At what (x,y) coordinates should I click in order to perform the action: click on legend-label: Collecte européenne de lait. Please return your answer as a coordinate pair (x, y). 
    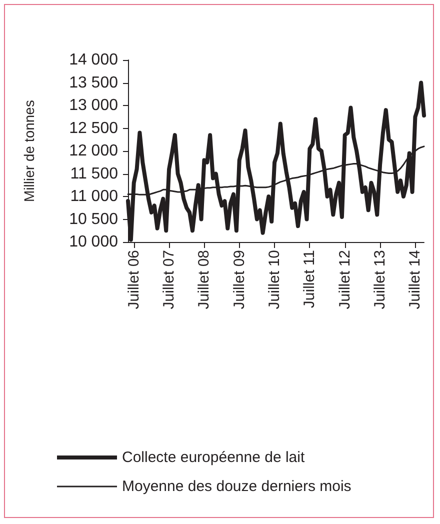
    Looking at the image, I should click on (214, 457).